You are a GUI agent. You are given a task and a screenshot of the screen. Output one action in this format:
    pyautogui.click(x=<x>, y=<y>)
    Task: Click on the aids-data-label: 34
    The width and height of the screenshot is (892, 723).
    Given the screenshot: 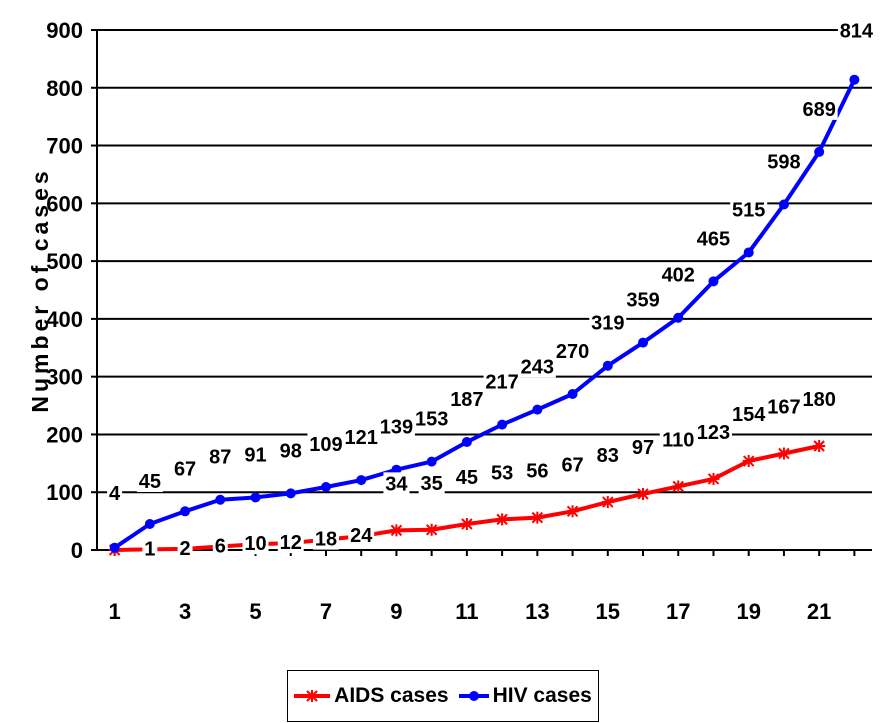 What is the action you would take?
    pyautogui.click(x=396, y=484)
    